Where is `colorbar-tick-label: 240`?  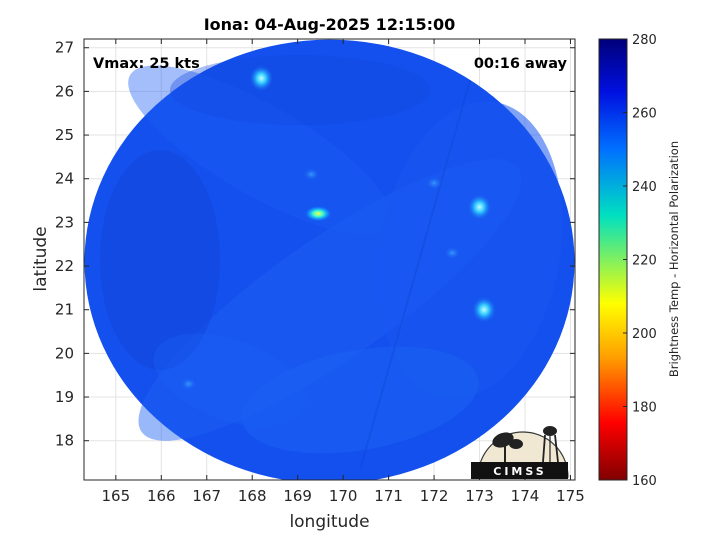 colorbar-tick-label: 240 is located at coordinates (644, 187).